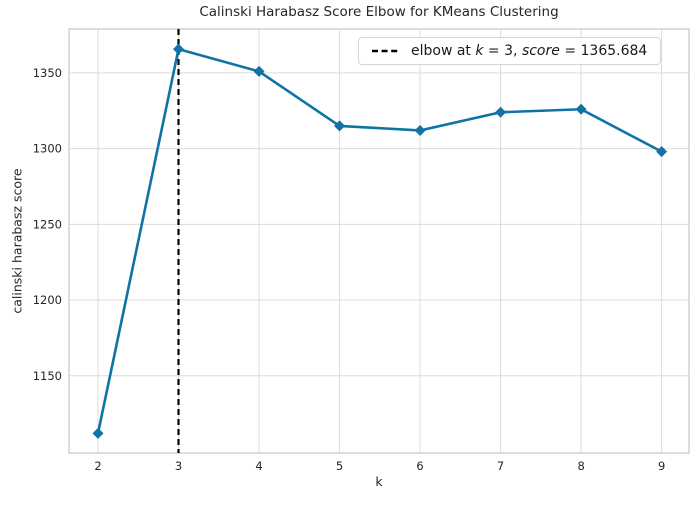 This screenshot has height=505, width=700. Describe the element at coordinates (17, 241) in the screenshot. I see `y-axis-label: calinski harabasz score` at that location.